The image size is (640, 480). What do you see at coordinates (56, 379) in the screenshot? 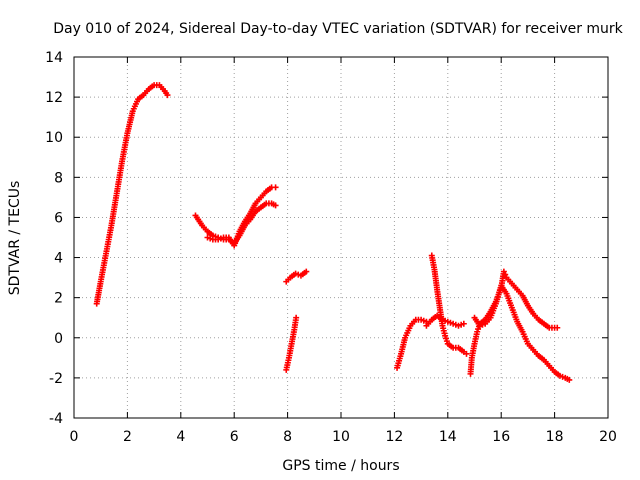
I see `y-tick-label: -2` at bounding box center [56, 379].